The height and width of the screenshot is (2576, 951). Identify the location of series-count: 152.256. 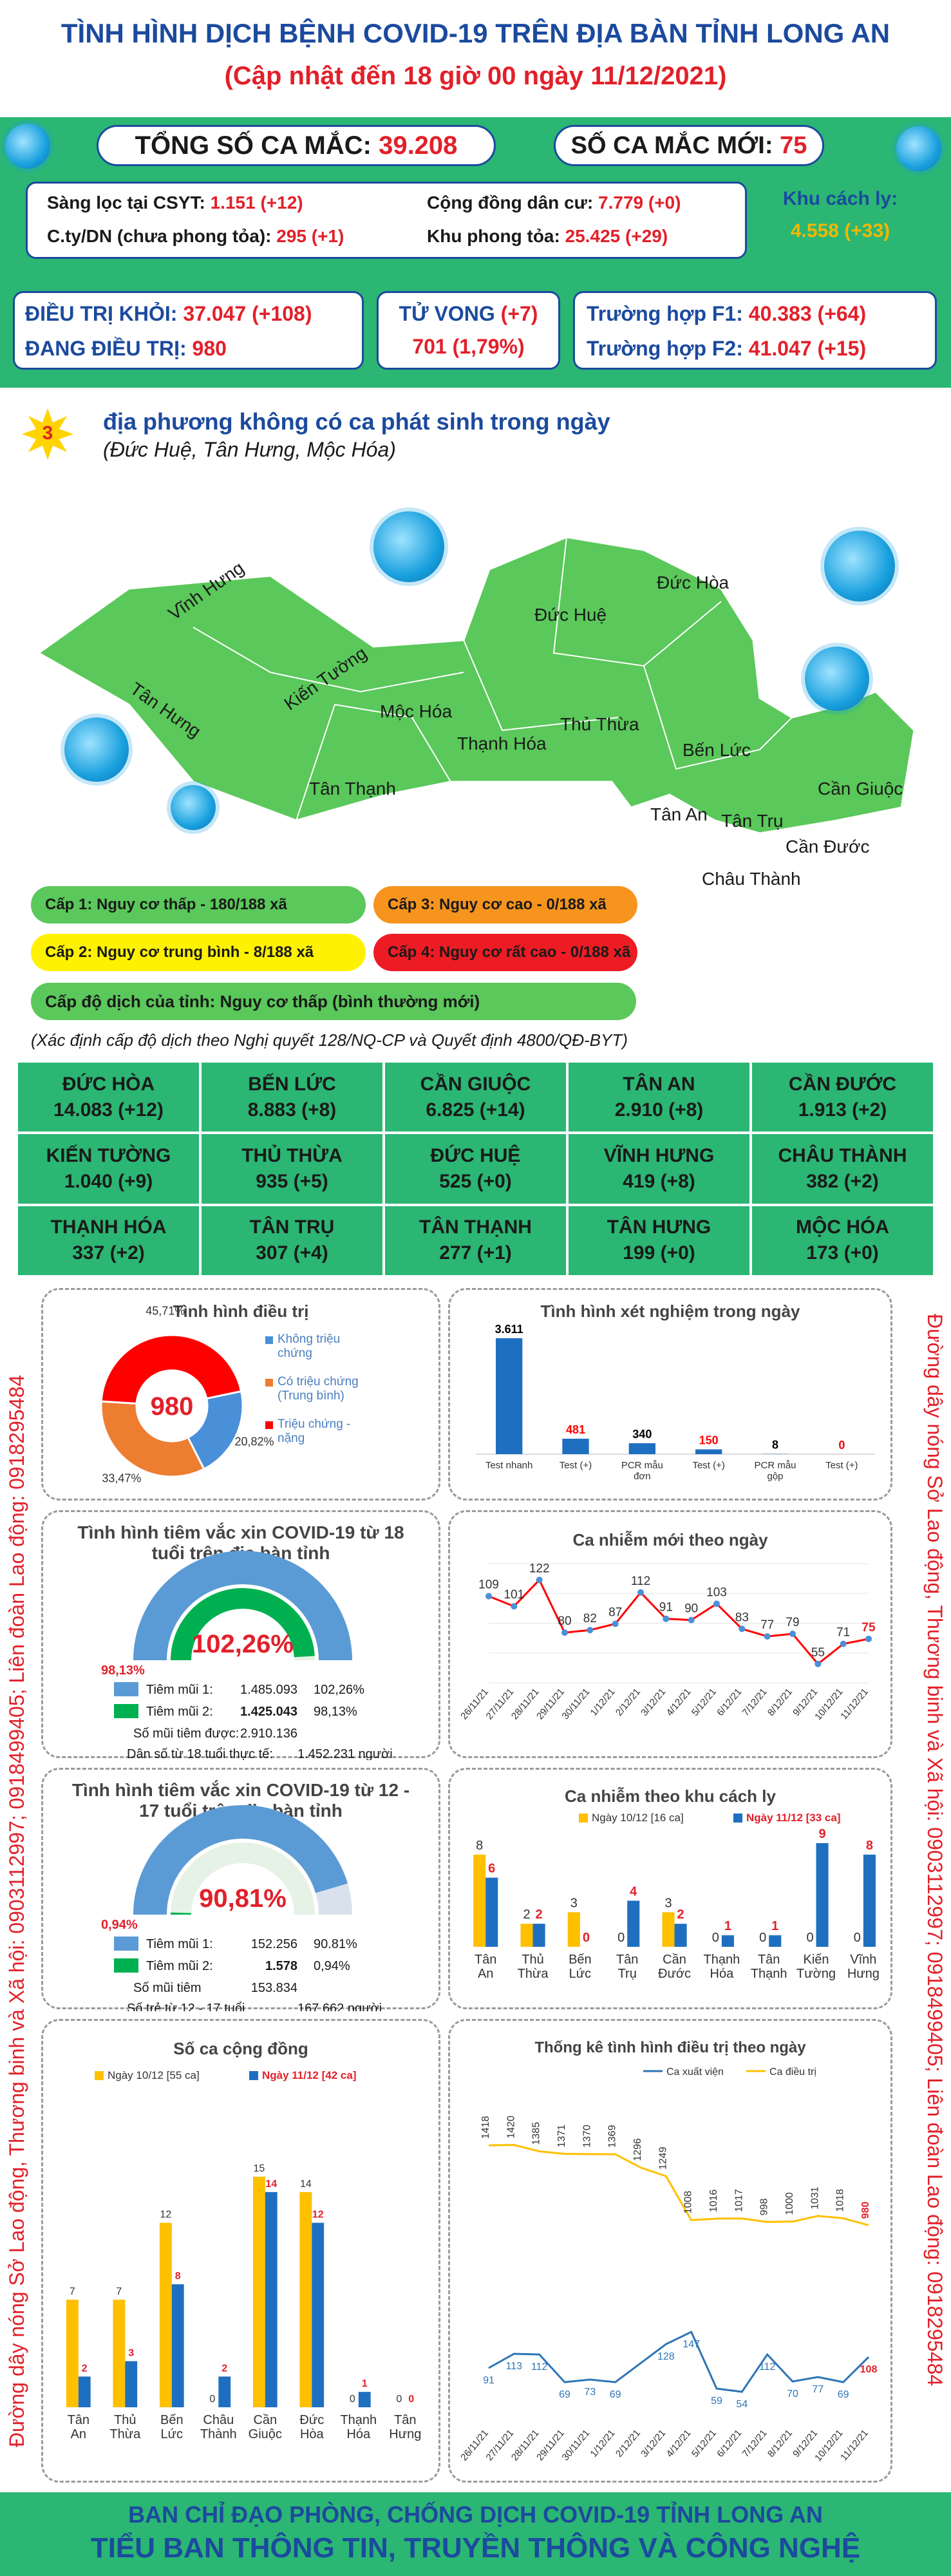
(274, 1944).